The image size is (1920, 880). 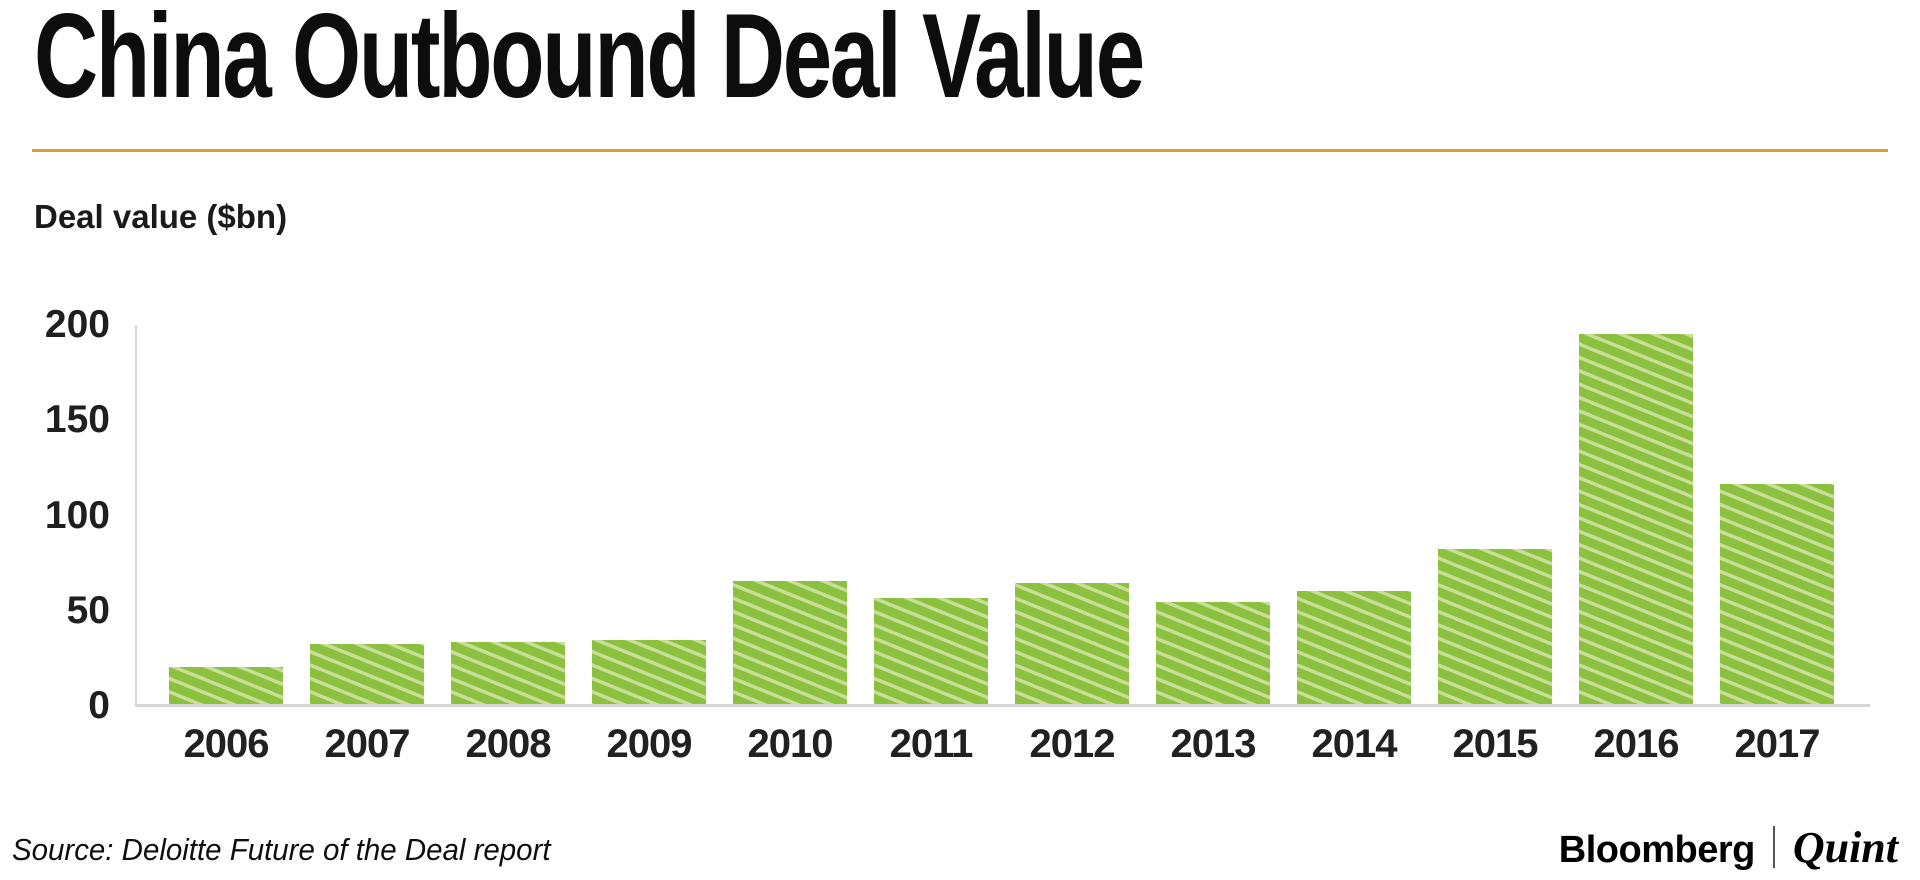 I want to click on x-tick-label-2006: 2006, so click(x=226, y=744).